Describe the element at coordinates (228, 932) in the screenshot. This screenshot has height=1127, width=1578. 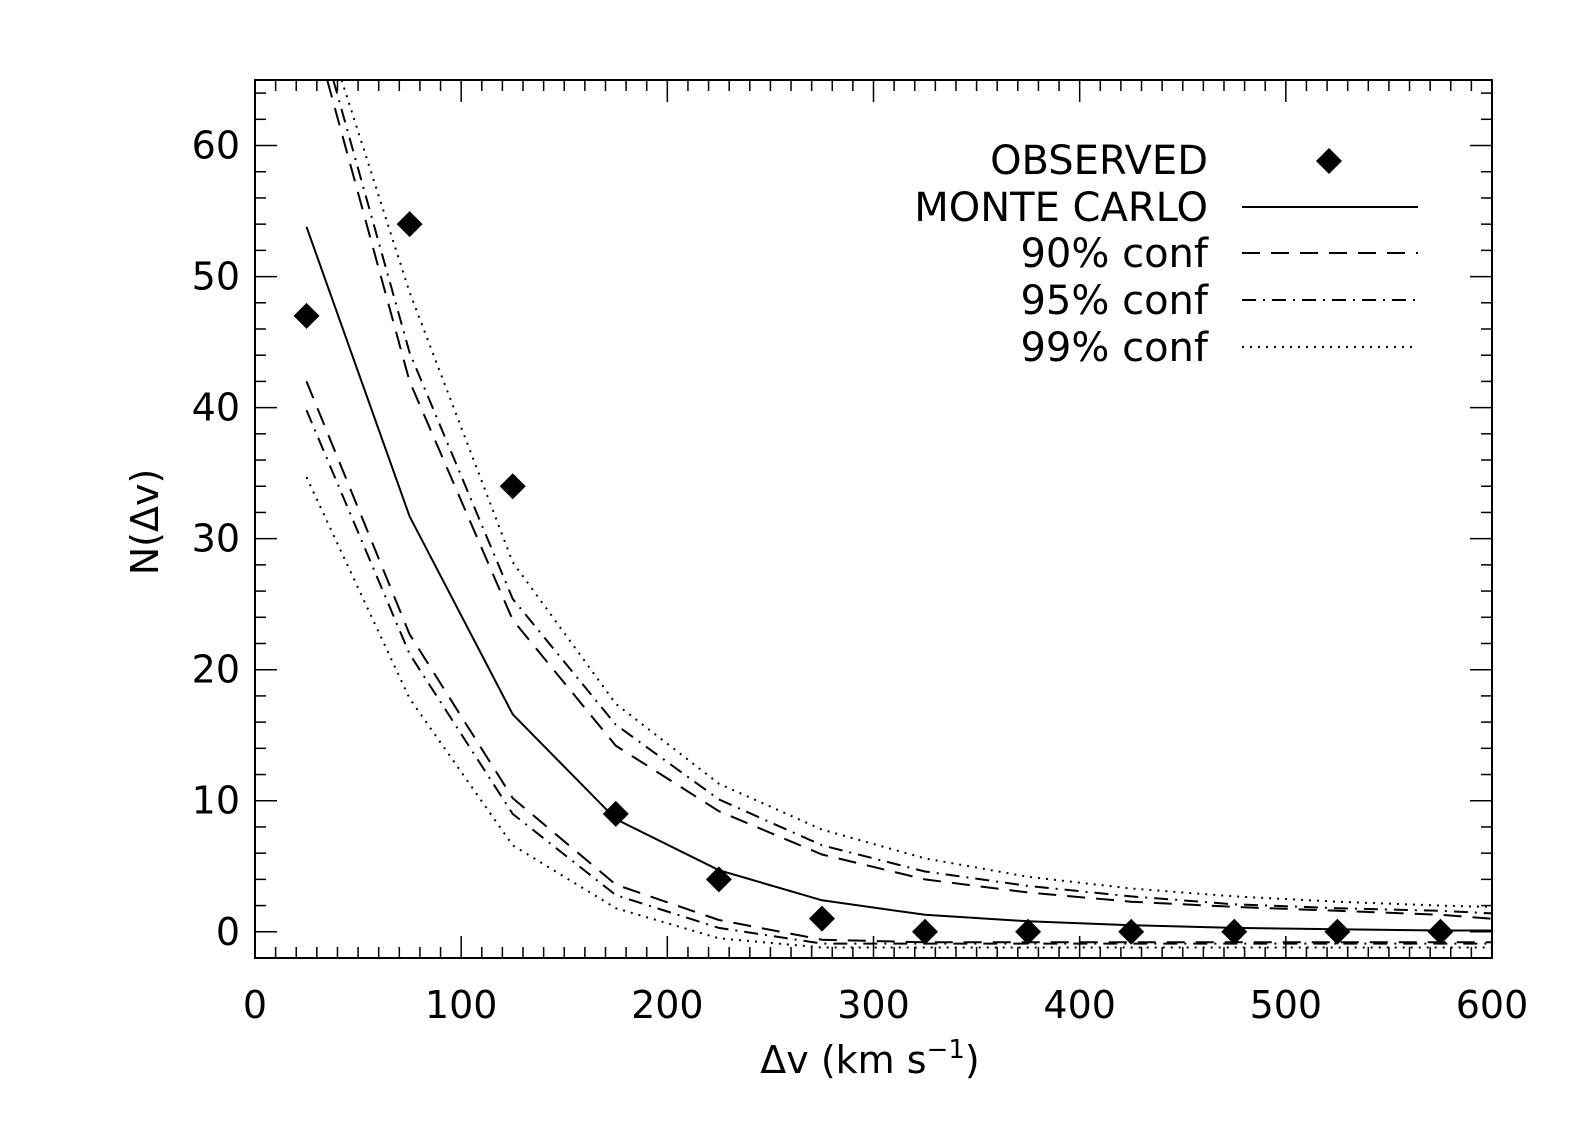
I see `y-tick-label: 0` at that location.